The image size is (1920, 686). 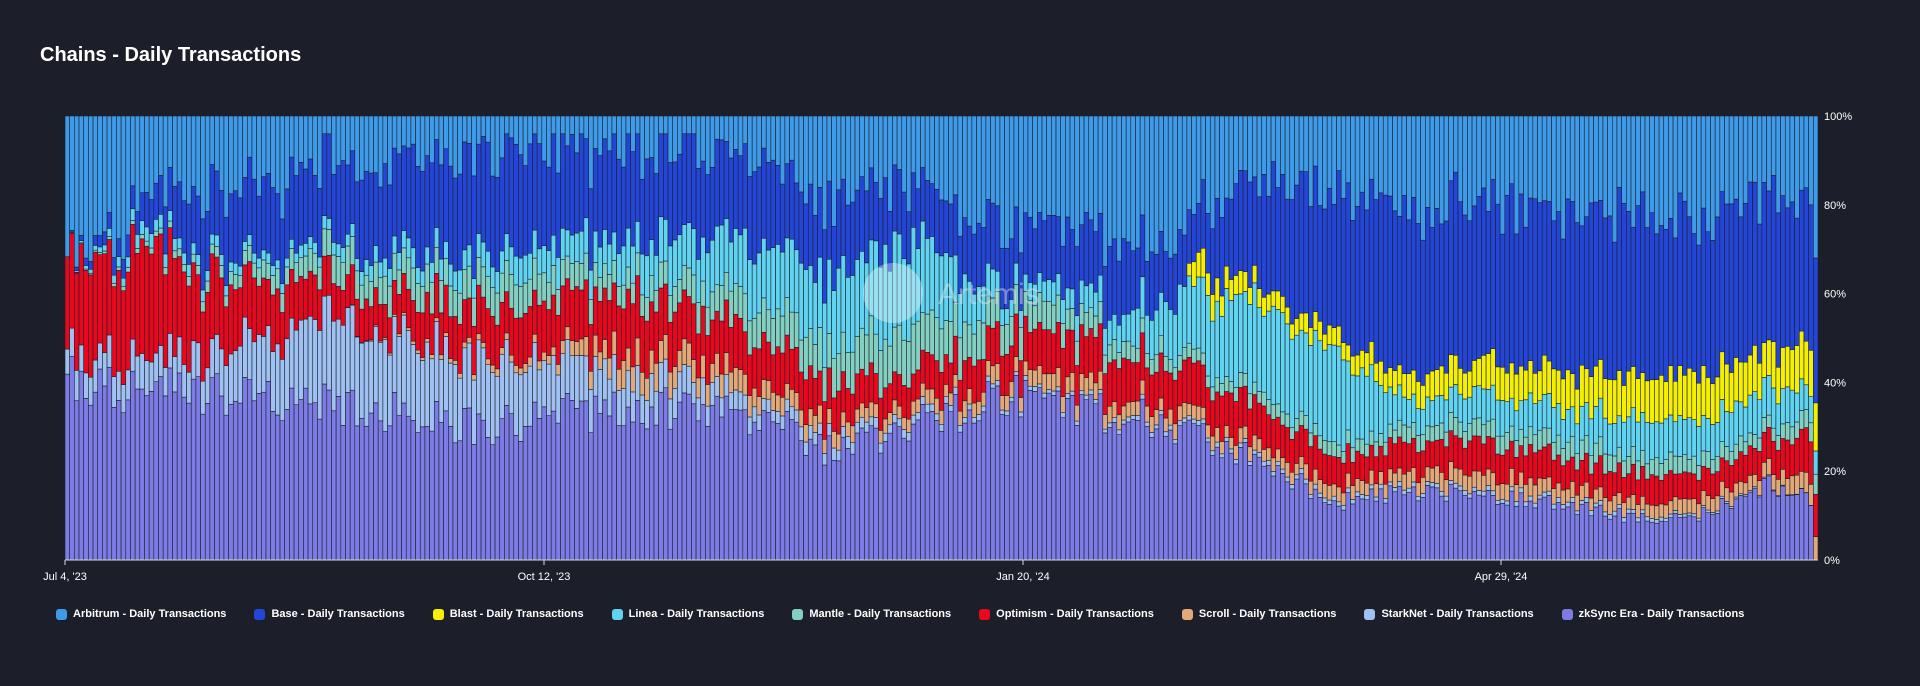 What do you see at coordinates (508, 614) in the screenshot?
I see `legend-item: Blast - Daily Transactions` at bounding box center [508, 614].